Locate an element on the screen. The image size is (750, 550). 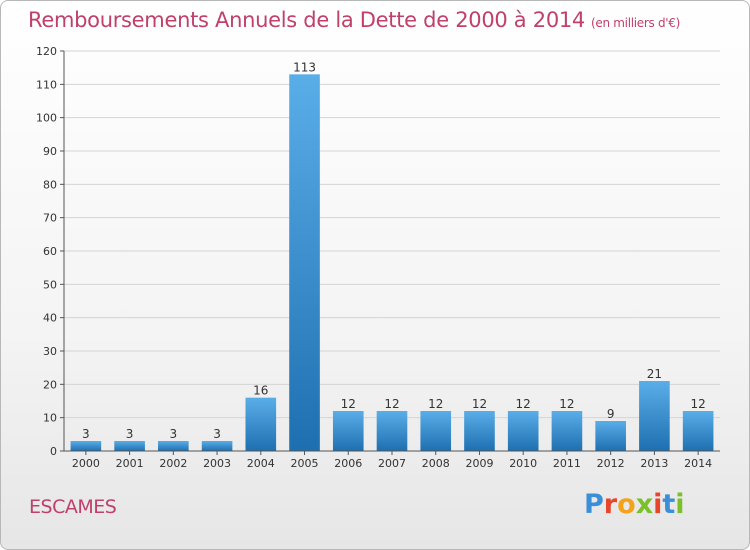
bar-2003 is located at coordinates (217, 446).